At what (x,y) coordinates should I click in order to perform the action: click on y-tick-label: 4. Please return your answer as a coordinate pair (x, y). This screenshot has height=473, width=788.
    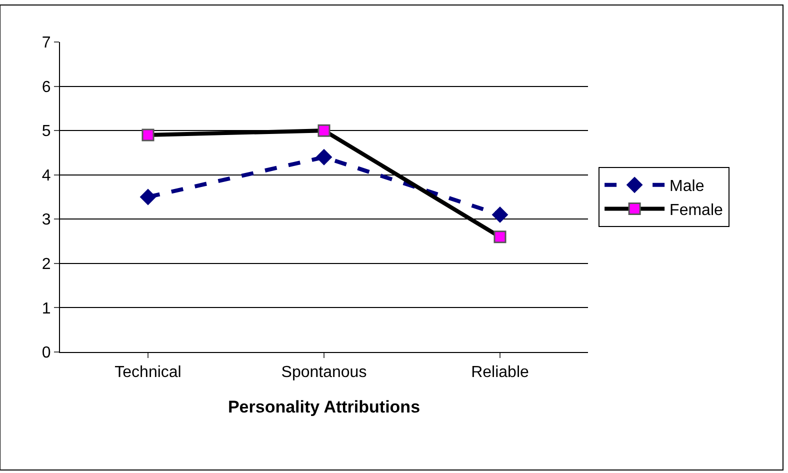
    Looking at the image, I should click on (46, 175).